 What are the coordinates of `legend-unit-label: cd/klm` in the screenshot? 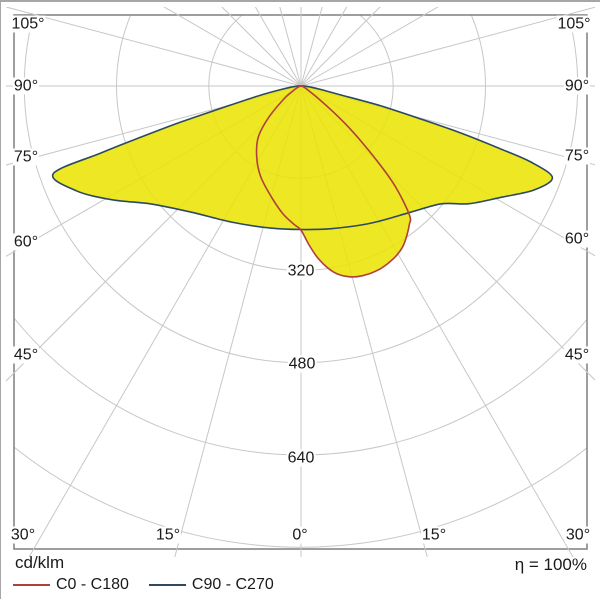 It's located at (40, 562).